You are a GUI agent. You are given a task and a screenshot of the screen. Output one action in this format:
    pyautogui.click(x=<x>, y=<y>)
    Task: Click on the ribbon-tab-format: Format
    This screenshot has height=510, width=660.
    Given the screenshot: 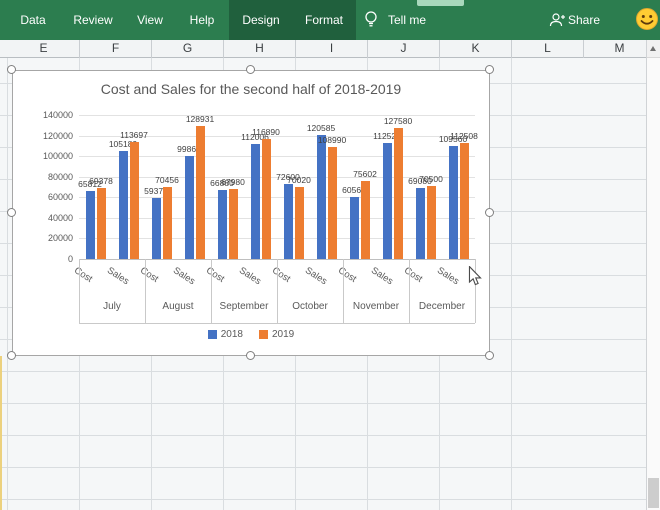 What is the action you would take?
    pyautogui.click(x=324, y=20)
    